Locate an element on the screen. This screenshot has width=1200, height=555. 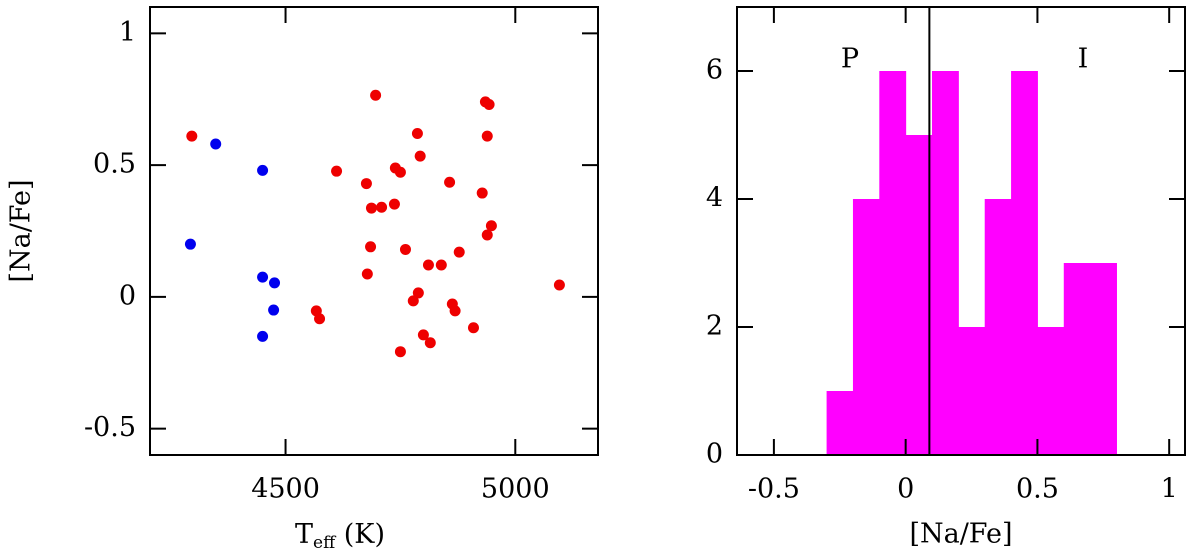
x-axis-label: Teff (K) is located at coordinates (340, 536).